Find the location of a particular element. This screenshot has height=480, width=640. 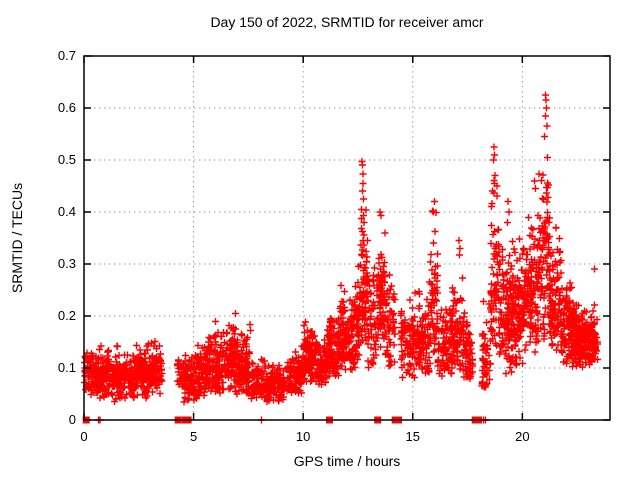

x-tick-label: 15 is located at coordinates (412, 436).